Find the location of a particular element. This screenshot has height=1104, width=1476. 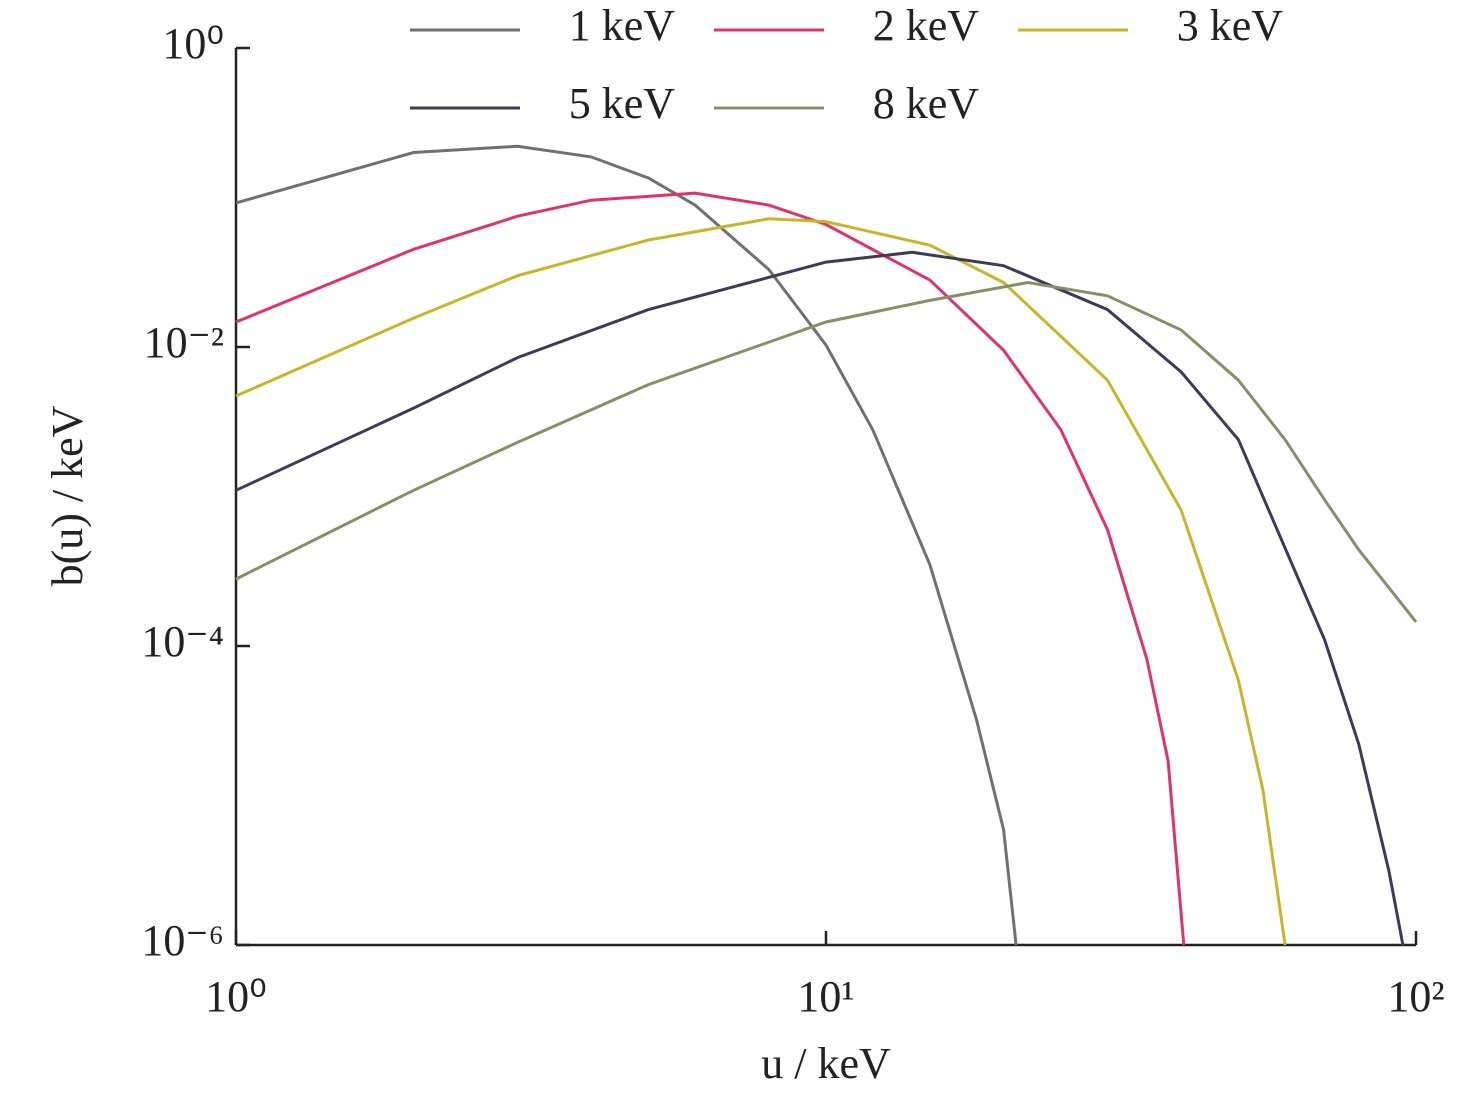

legend-label: 3 keV is located at coordinates (1230, 25).